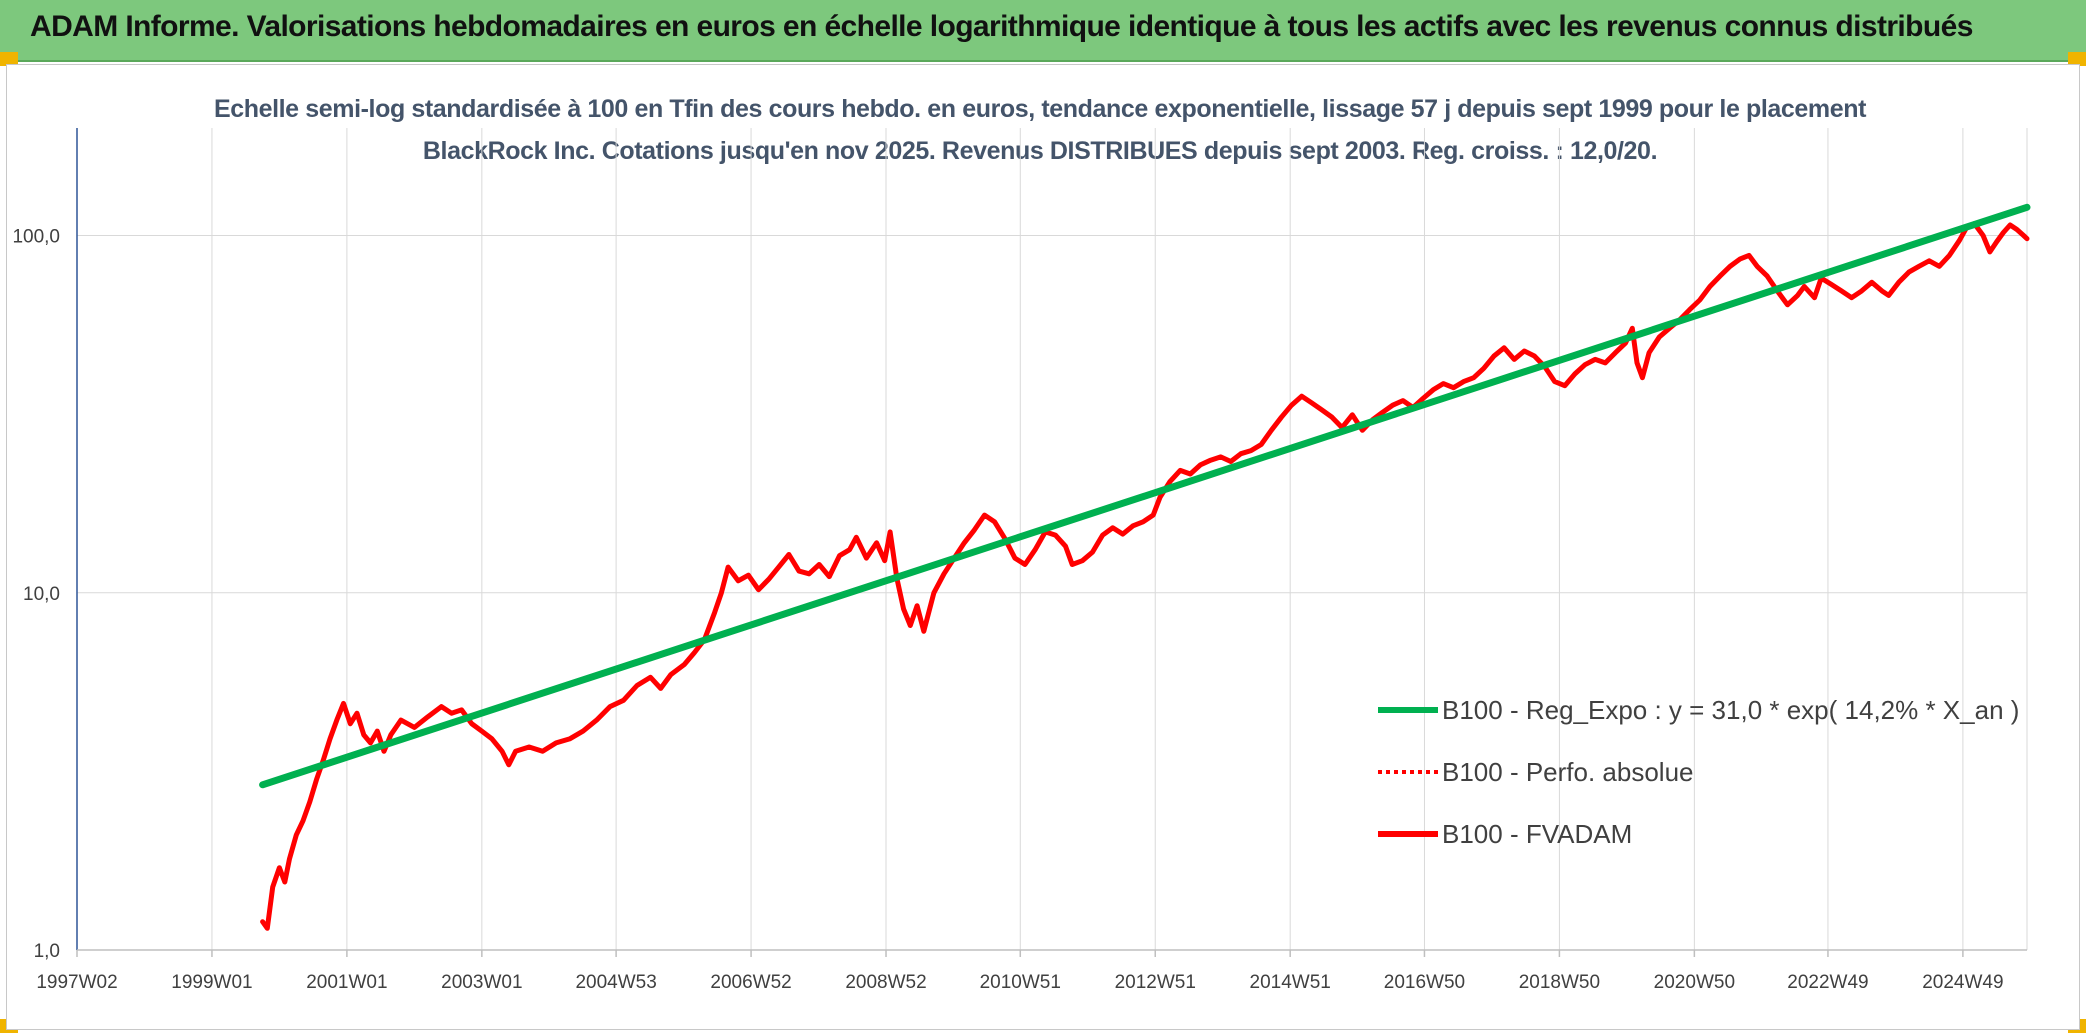 This screenshot has width=2086, height=1033. I want to click on x-tick-label: 2014W51, so click(1290, 982).